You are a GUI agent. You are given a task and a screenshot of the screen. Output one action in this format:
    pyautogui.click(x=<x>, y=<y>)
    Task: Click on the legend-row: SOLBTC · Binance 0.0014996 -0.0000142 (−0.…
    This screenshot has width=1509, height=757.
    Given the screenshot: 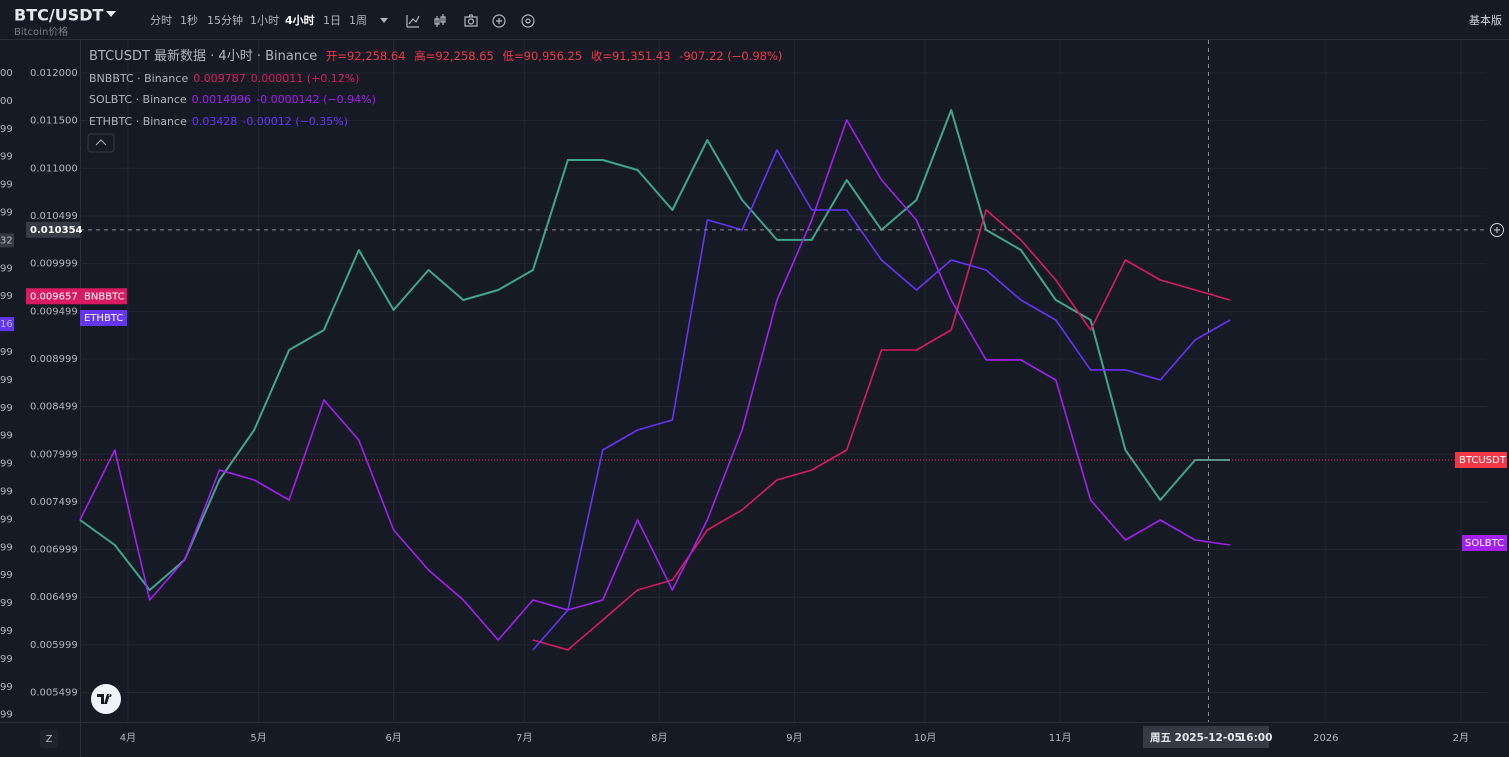 What is the action you would take?
    pyautogui.click(x=438, y=100)
    